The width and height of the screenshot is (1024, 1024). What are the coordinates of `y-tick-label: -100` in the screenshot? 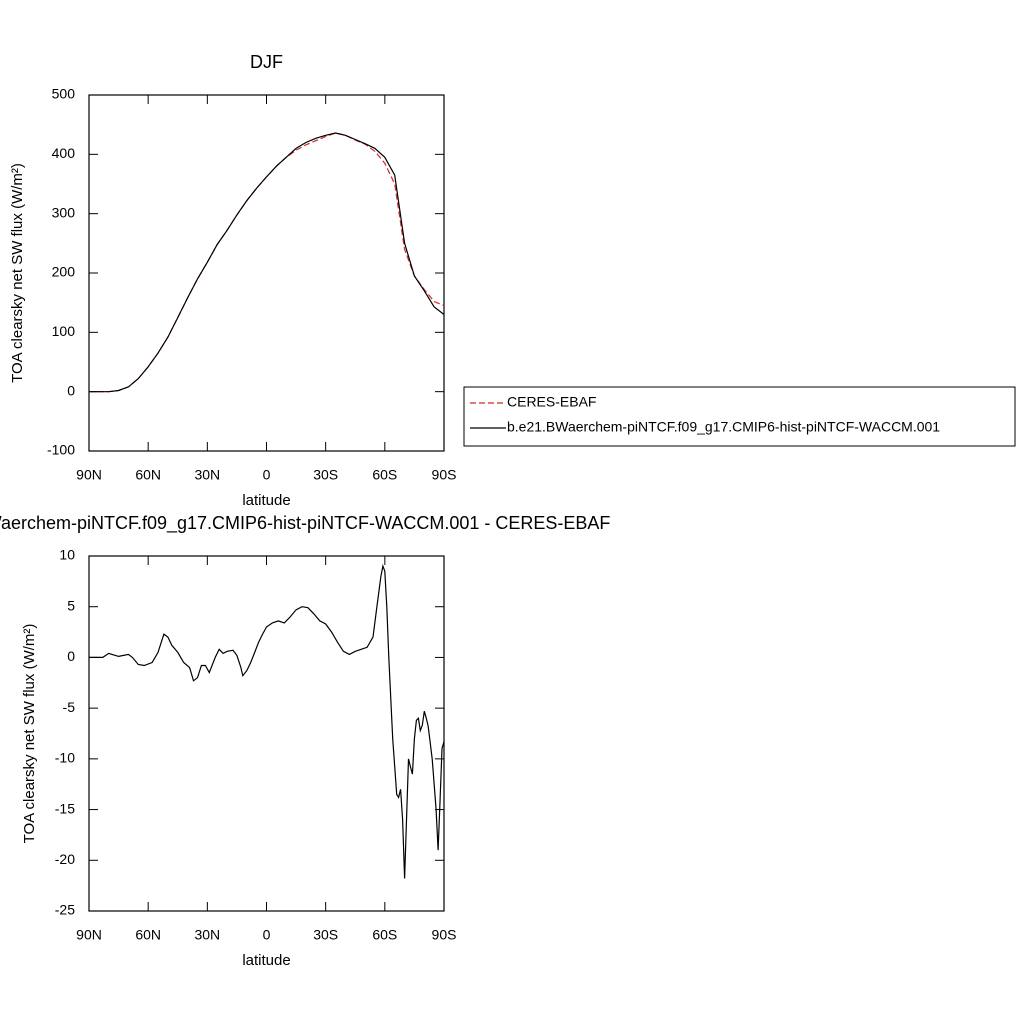 It's located at (61, 450).